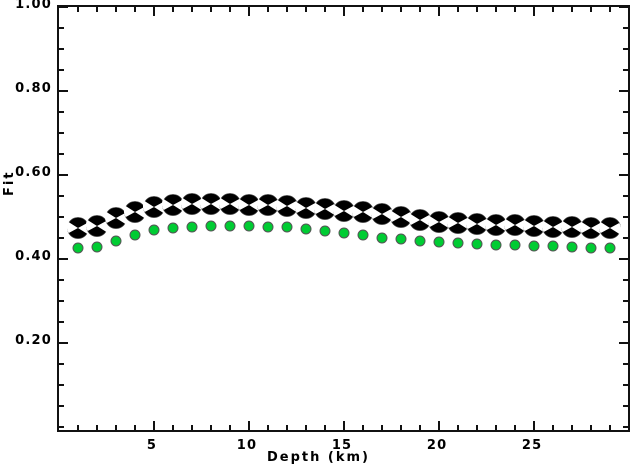  What do you see at coordinates (33, 340) in the screenshot?
I see `y-tick-label: 0.20` at bounding box center [33, 340].